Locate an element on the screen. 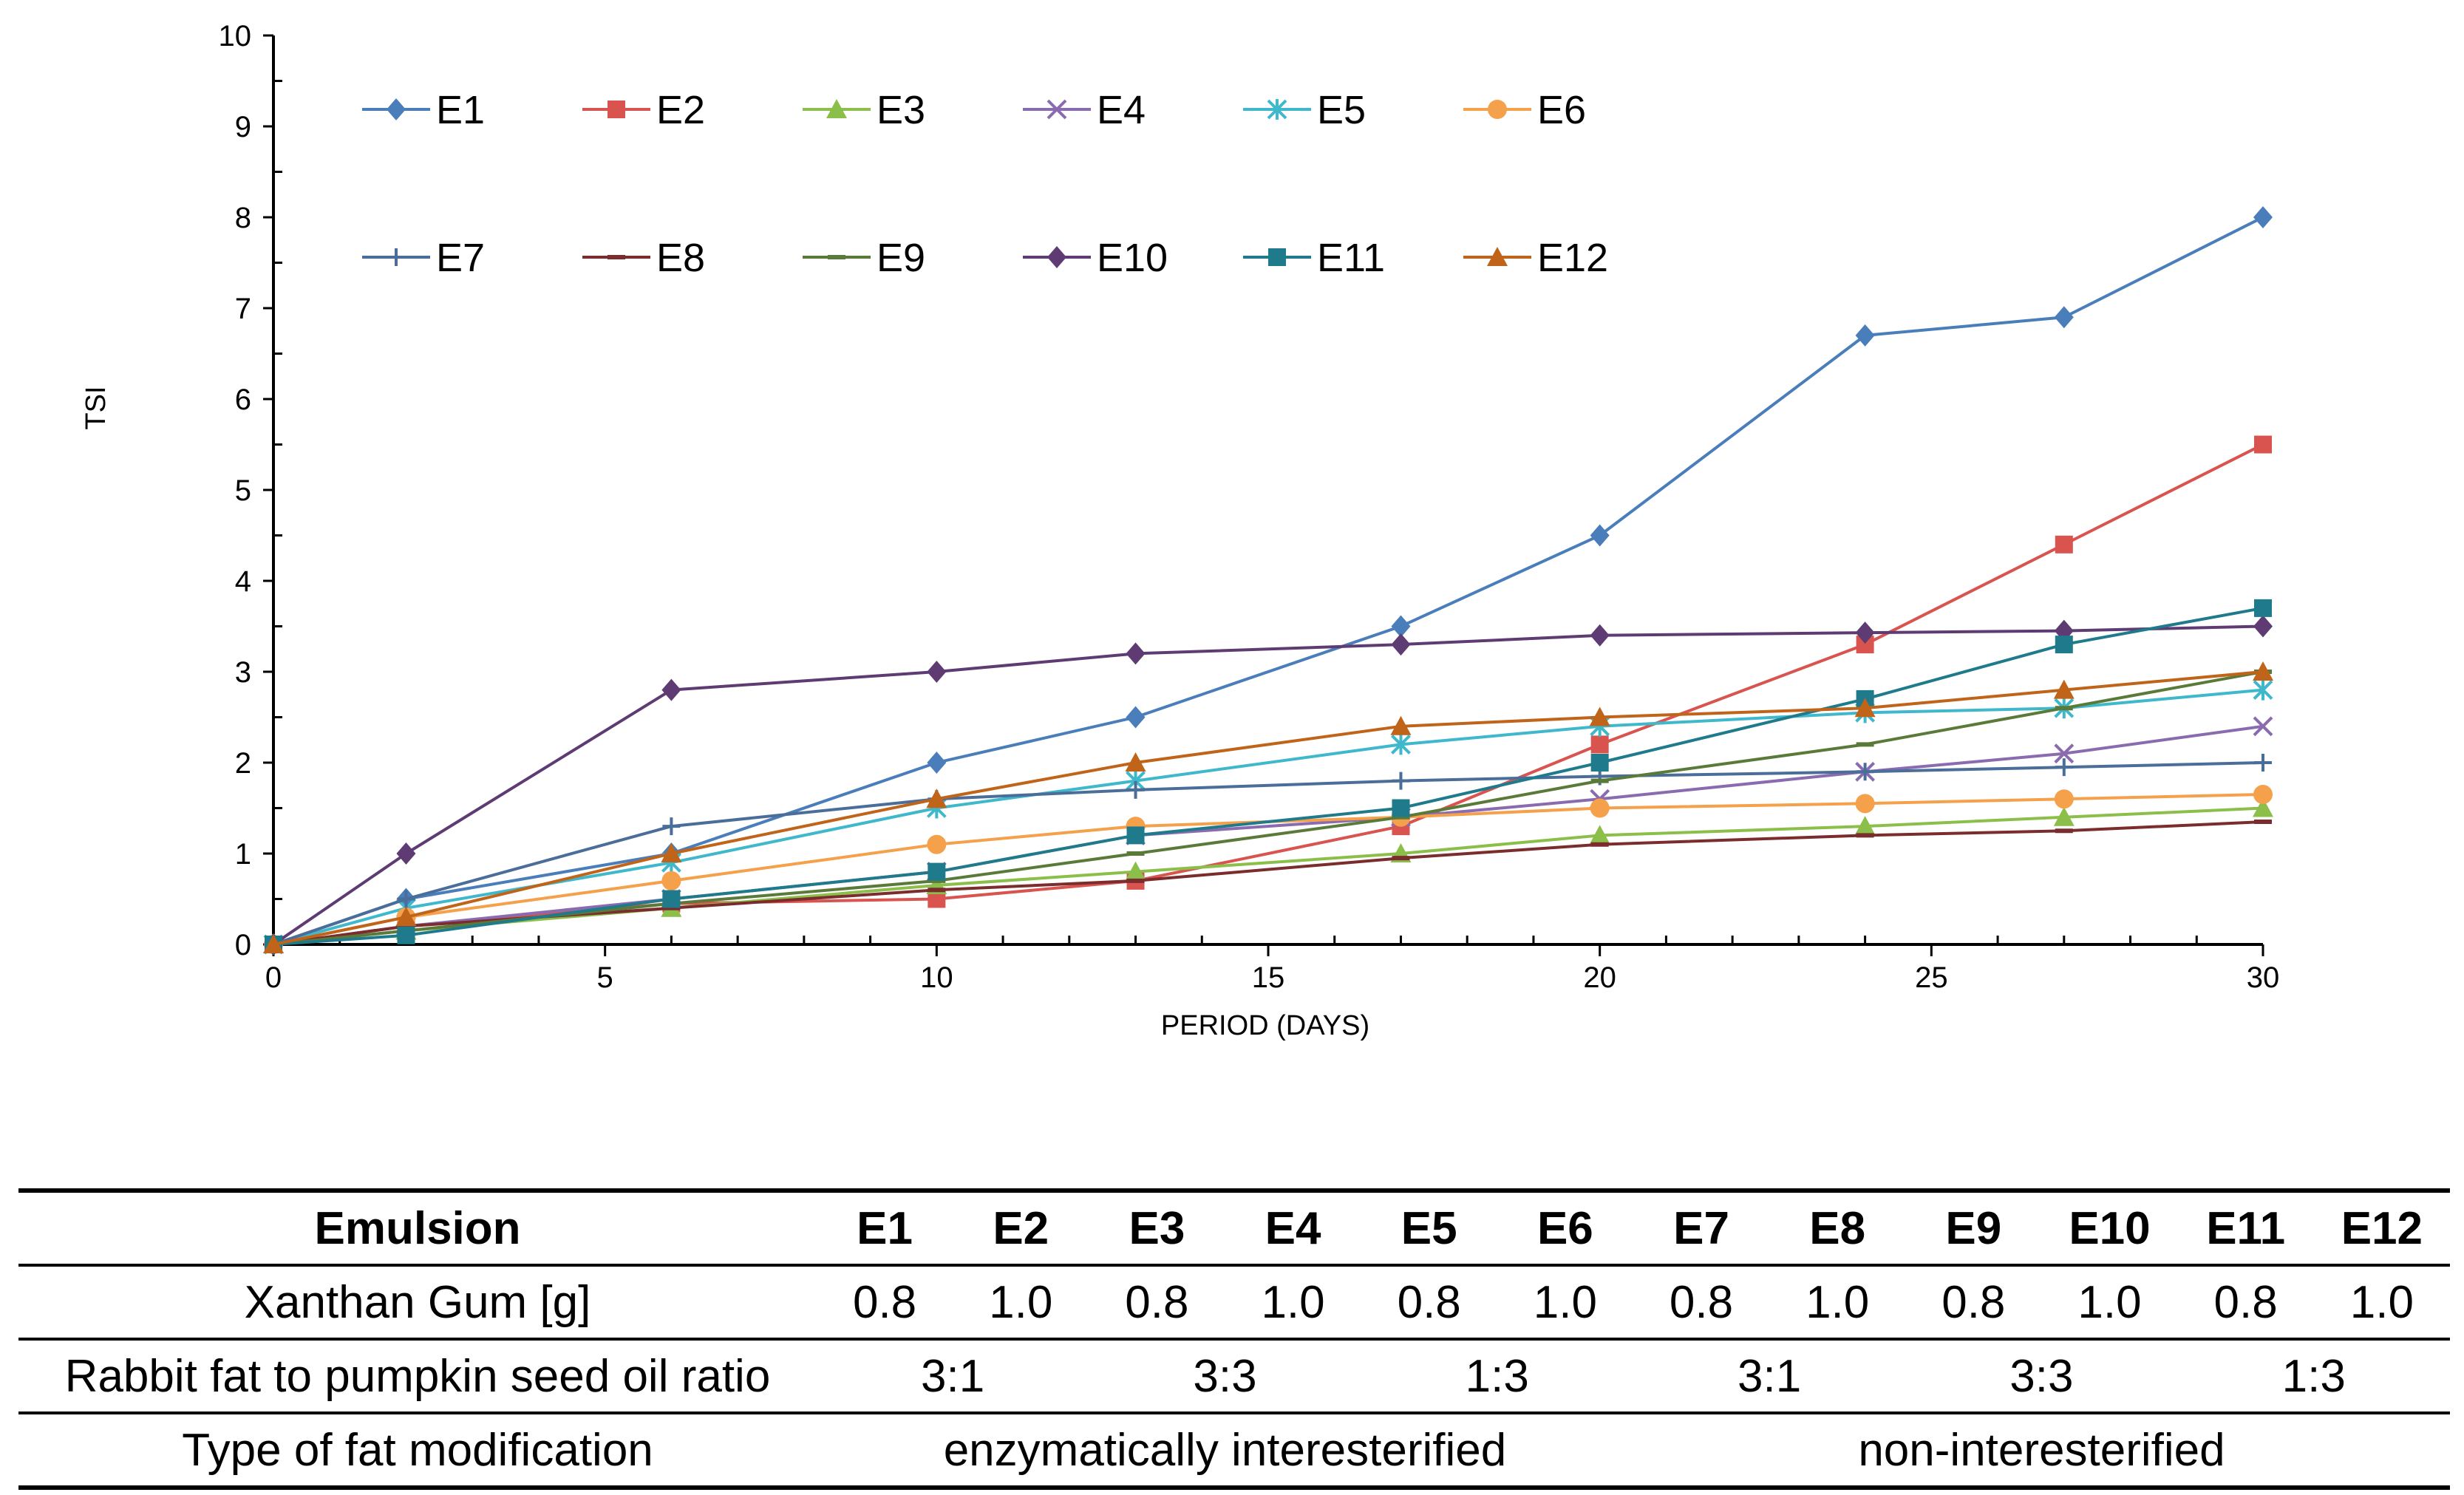 The width and height of the screenshot is (2464, 1495). legend-item-e6: E6 is located at coordinates (1524, 110).